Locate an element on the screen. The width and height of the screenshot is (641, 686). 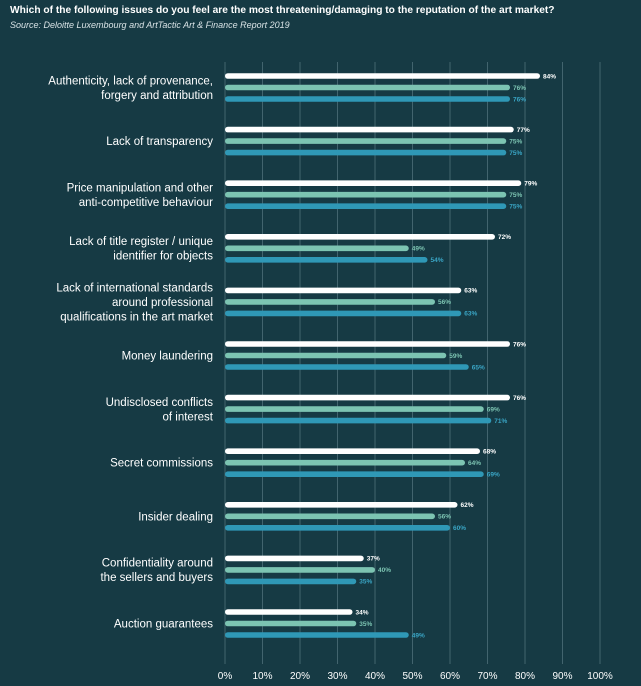
category-label-line: forgery and attribution is located at coordinates (157, 96).